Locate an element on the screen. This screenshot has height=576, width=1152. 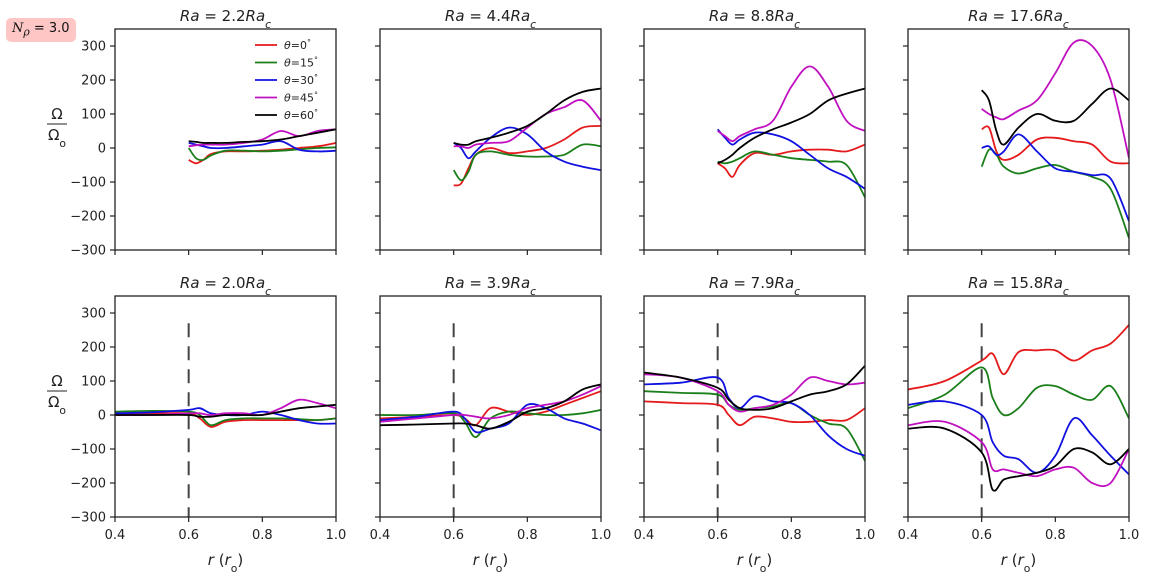
math-span: = 2.2 is located at coordinates (223, 16).